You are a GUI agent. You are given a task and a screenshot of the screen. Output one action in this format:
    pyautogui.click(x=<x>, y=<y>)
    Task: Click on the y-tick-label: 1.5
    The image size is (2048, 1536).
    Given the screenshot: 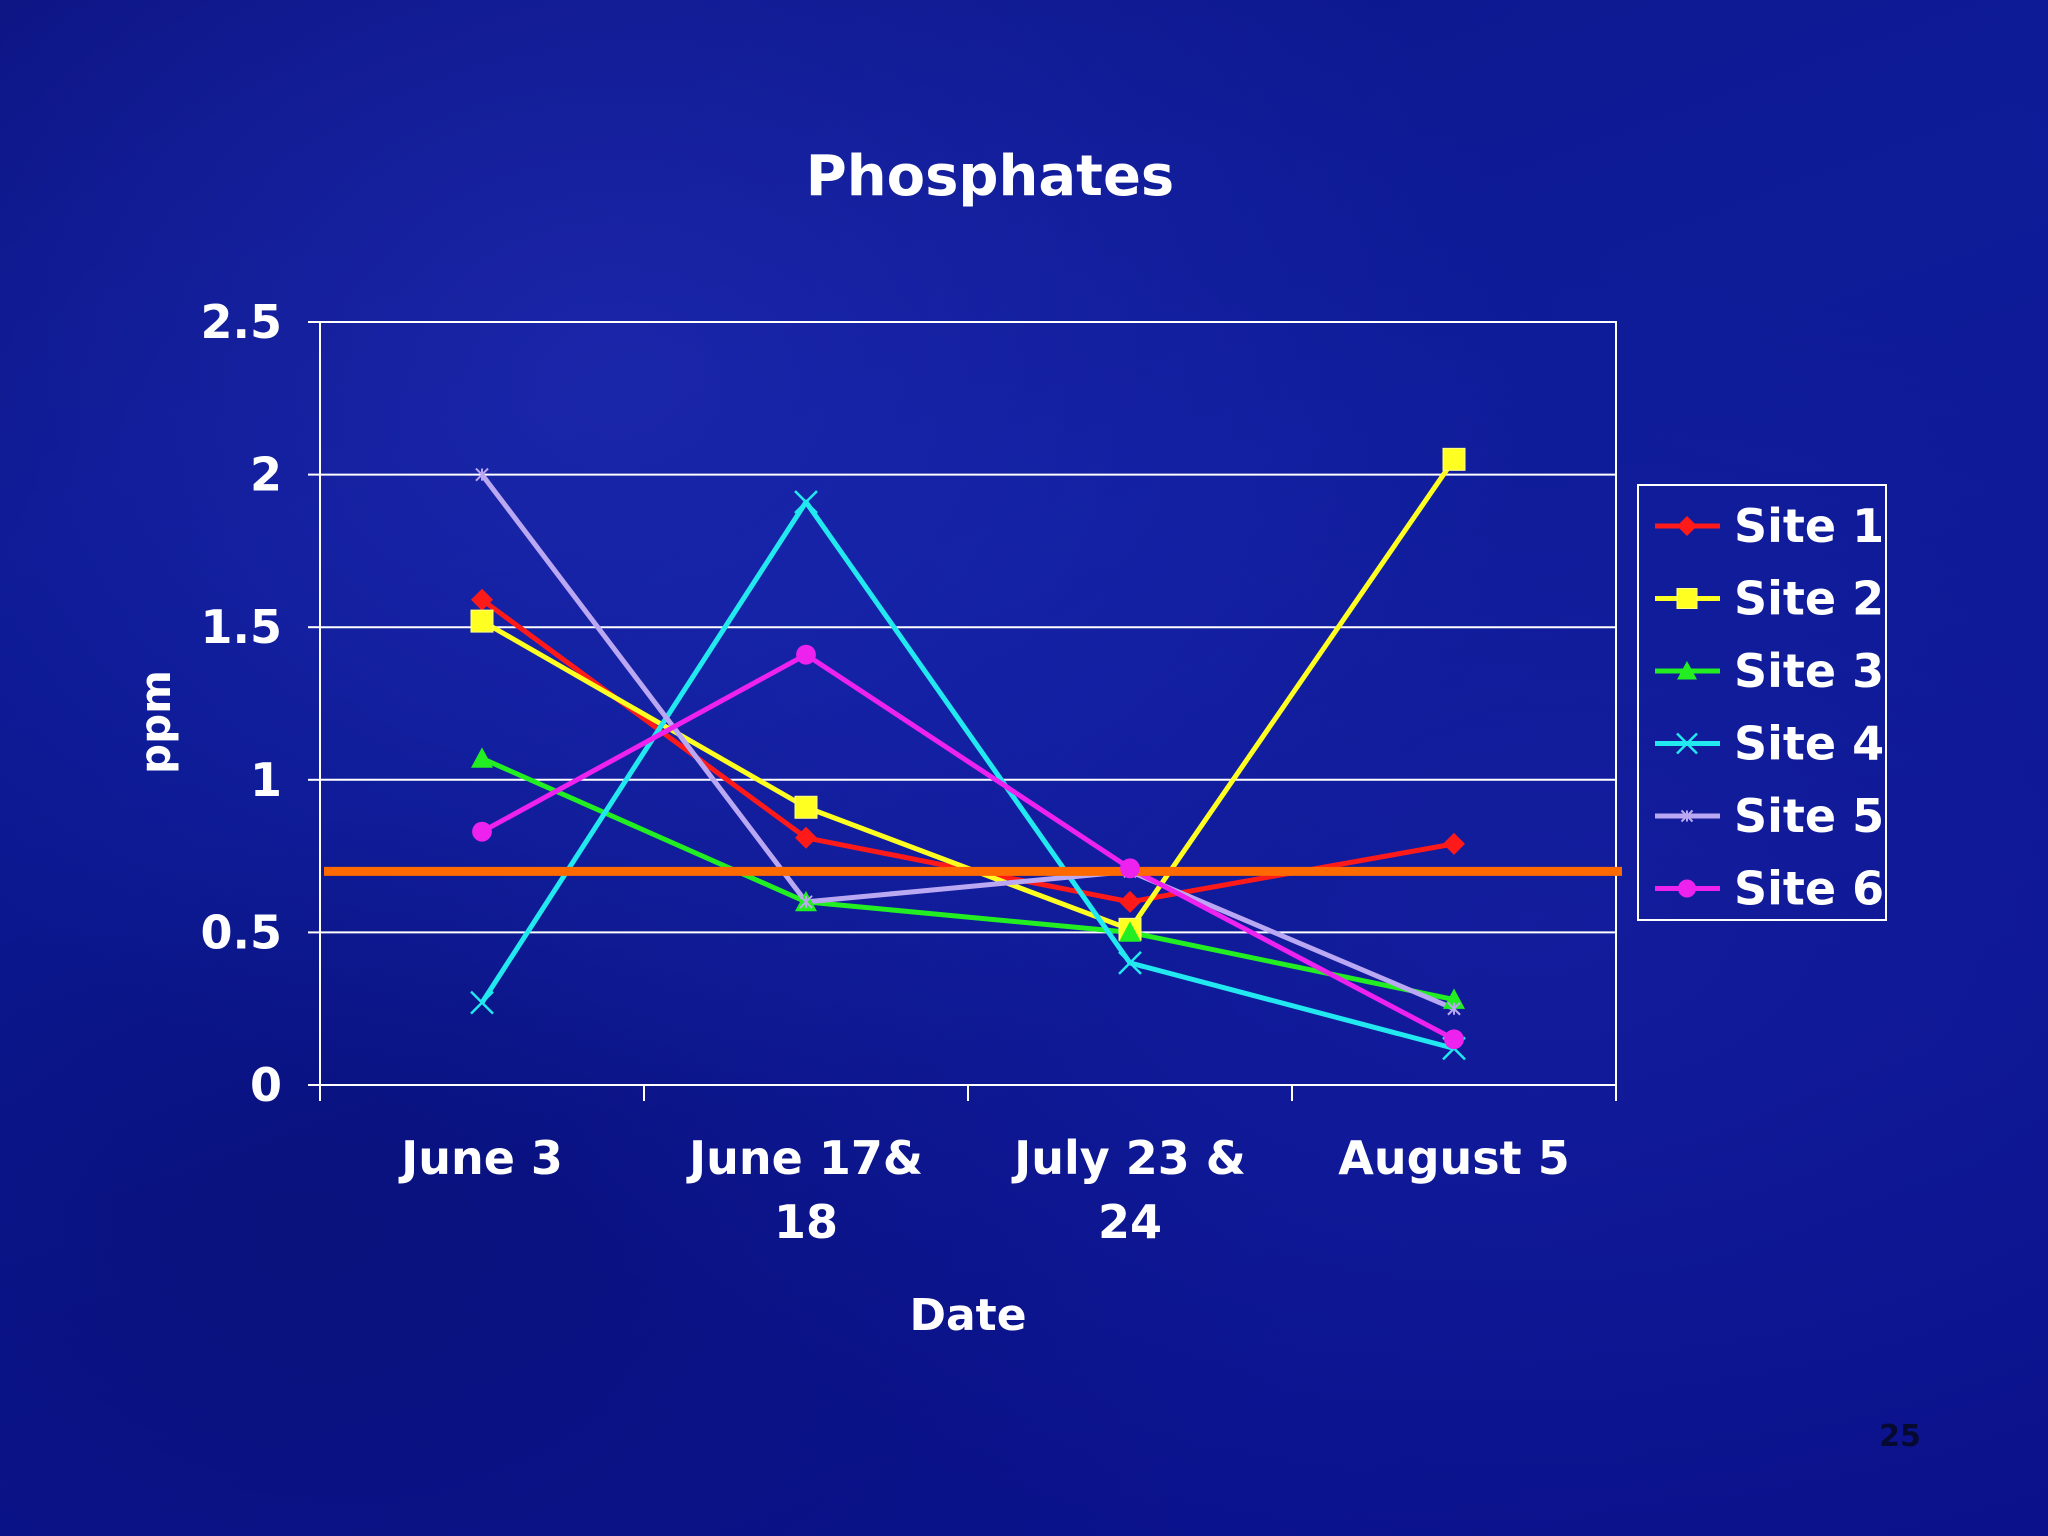 What is the action you would take?
    pyautogui.click(x=242, y=627)
    